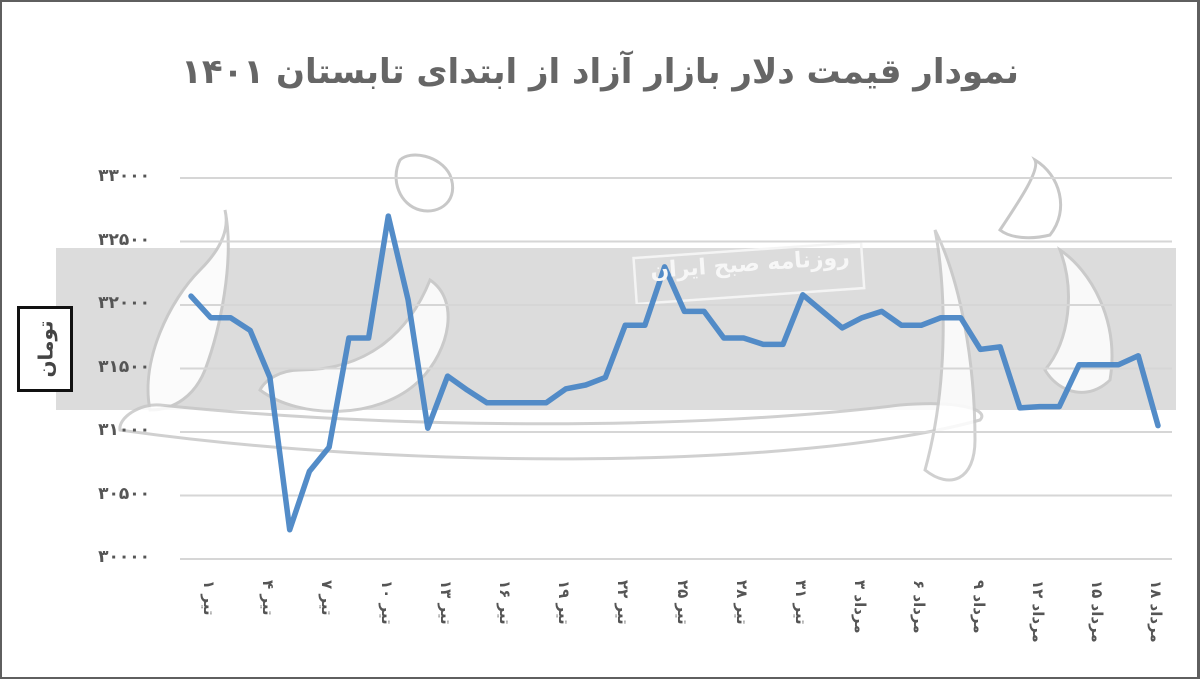  I want to click on y-tick-label: ۳۳۰۰۰, so click(124, 176).